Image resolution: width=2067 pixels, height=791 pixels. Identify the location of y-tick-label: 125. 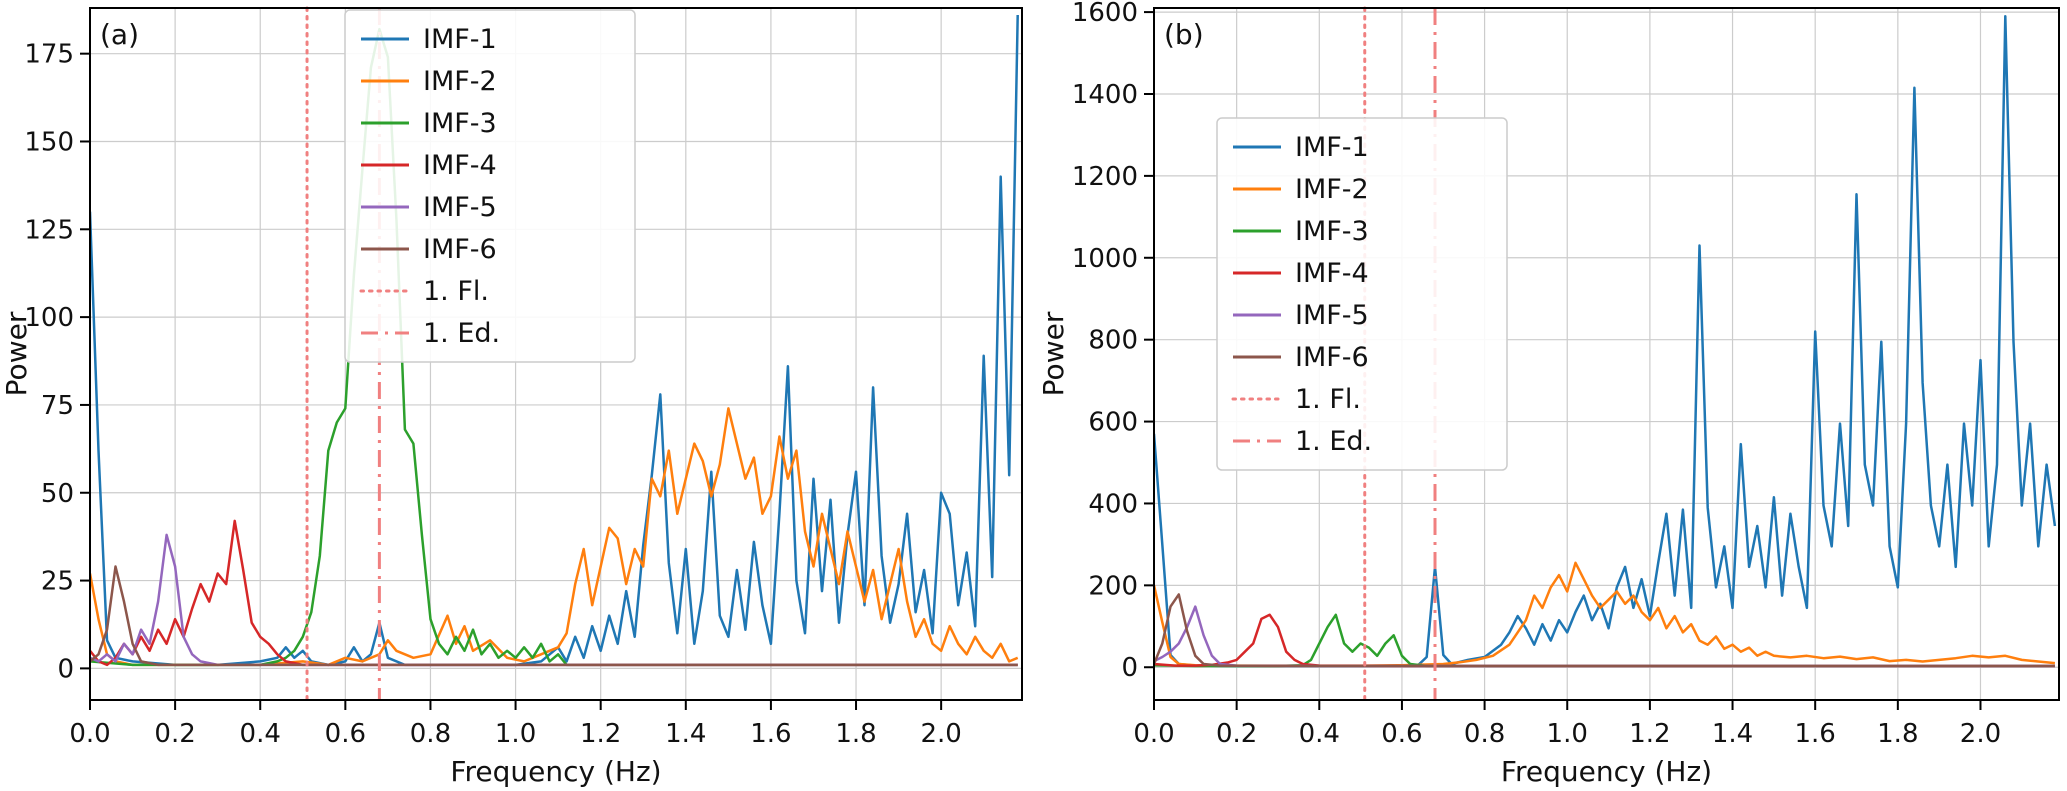
(49, 230).